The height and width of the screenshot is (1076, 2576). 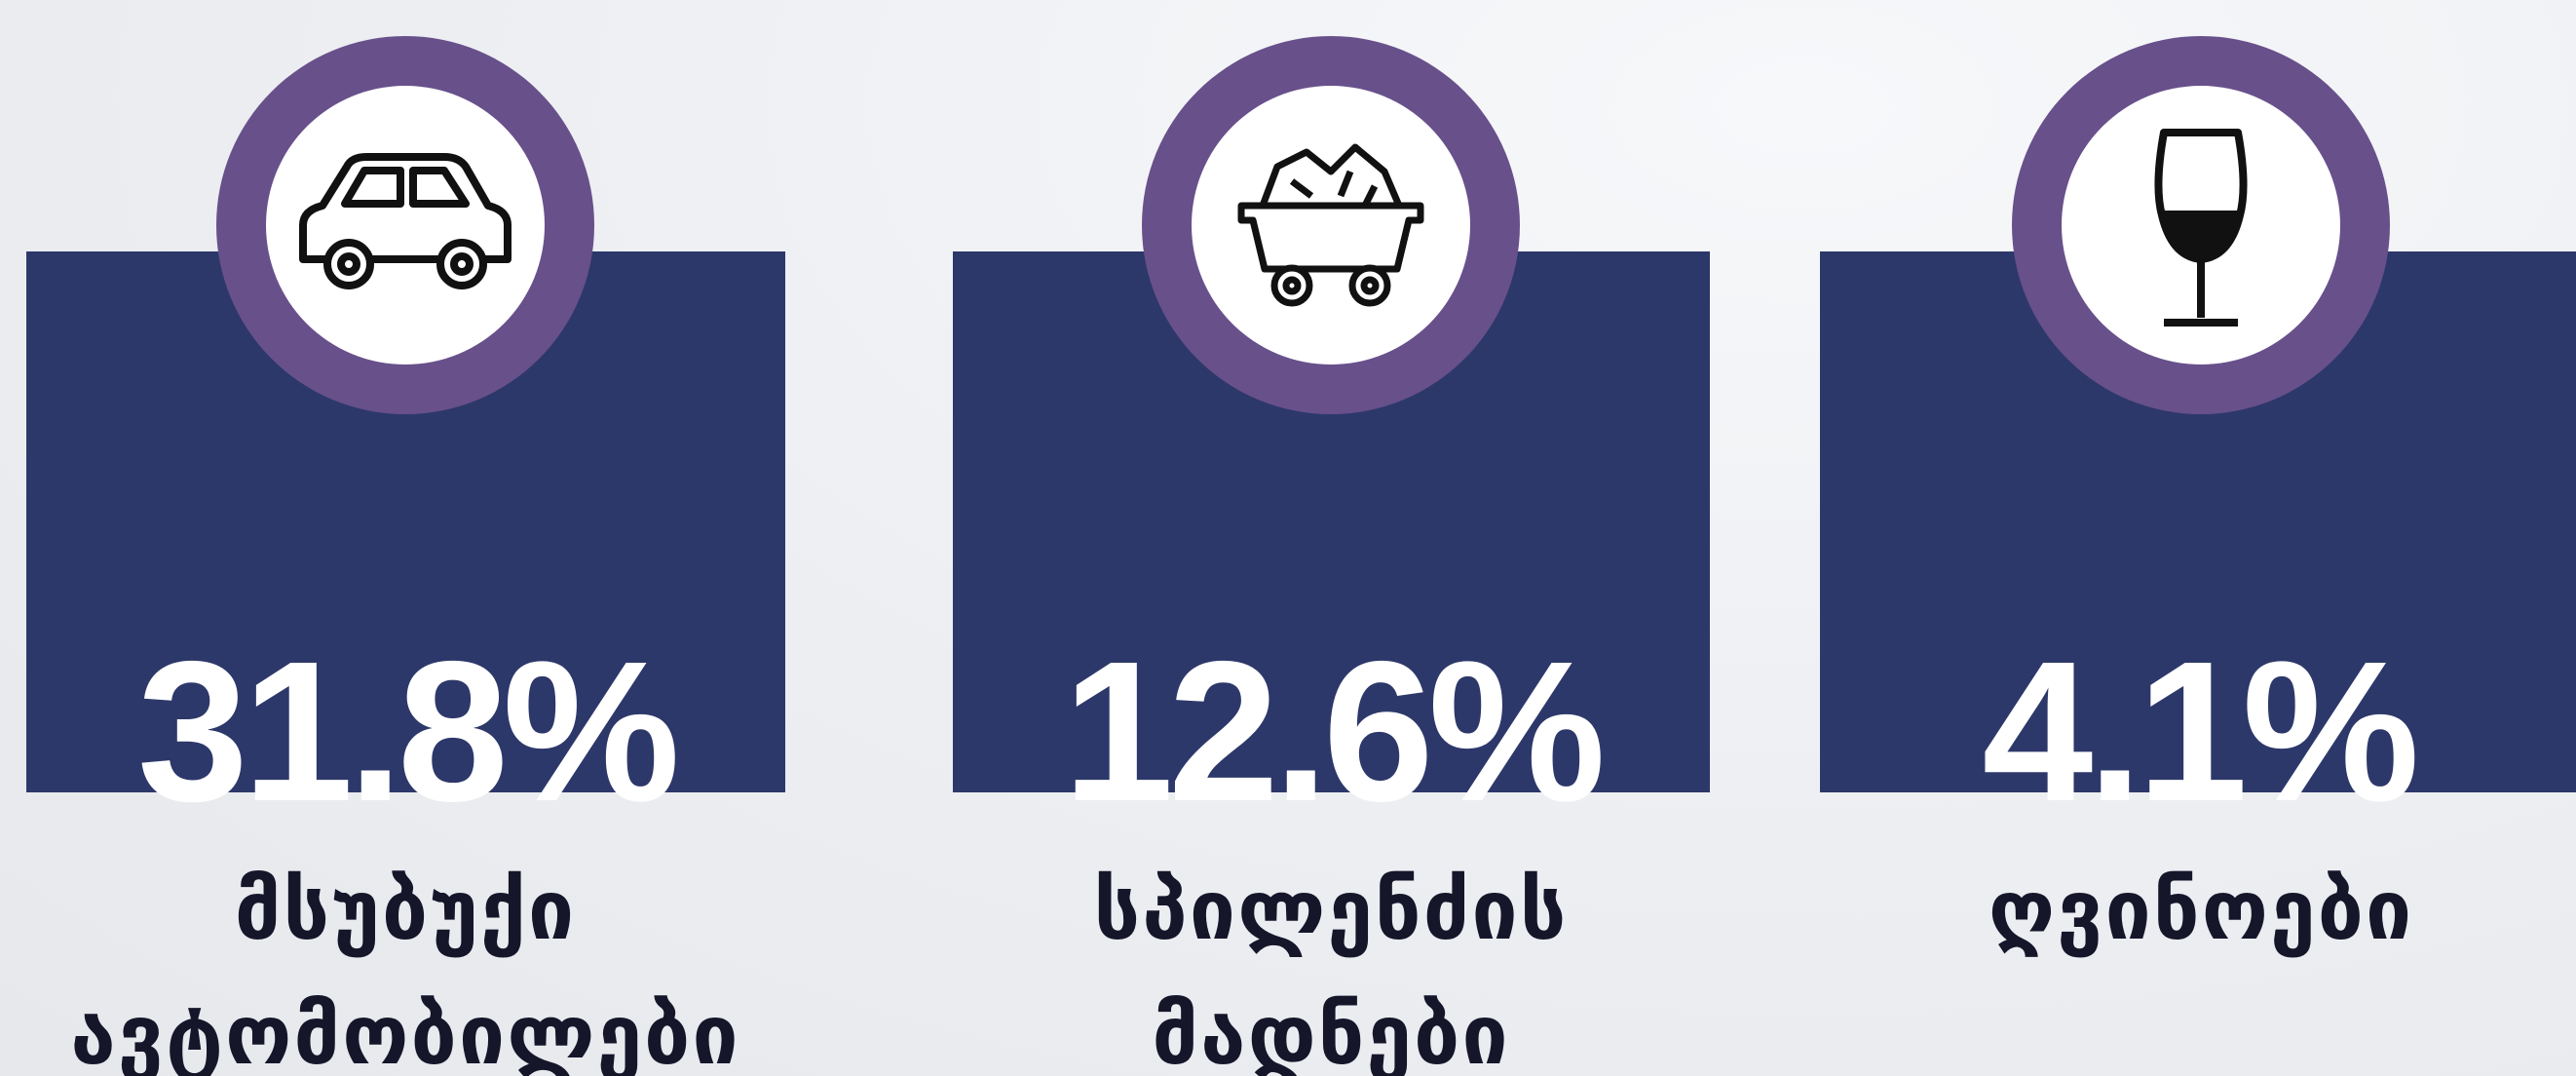 What do you see at coordinates (1331, 910) in the screenshot?
I see `label-line: სპილენძის` at bounding box center [1331, 910].